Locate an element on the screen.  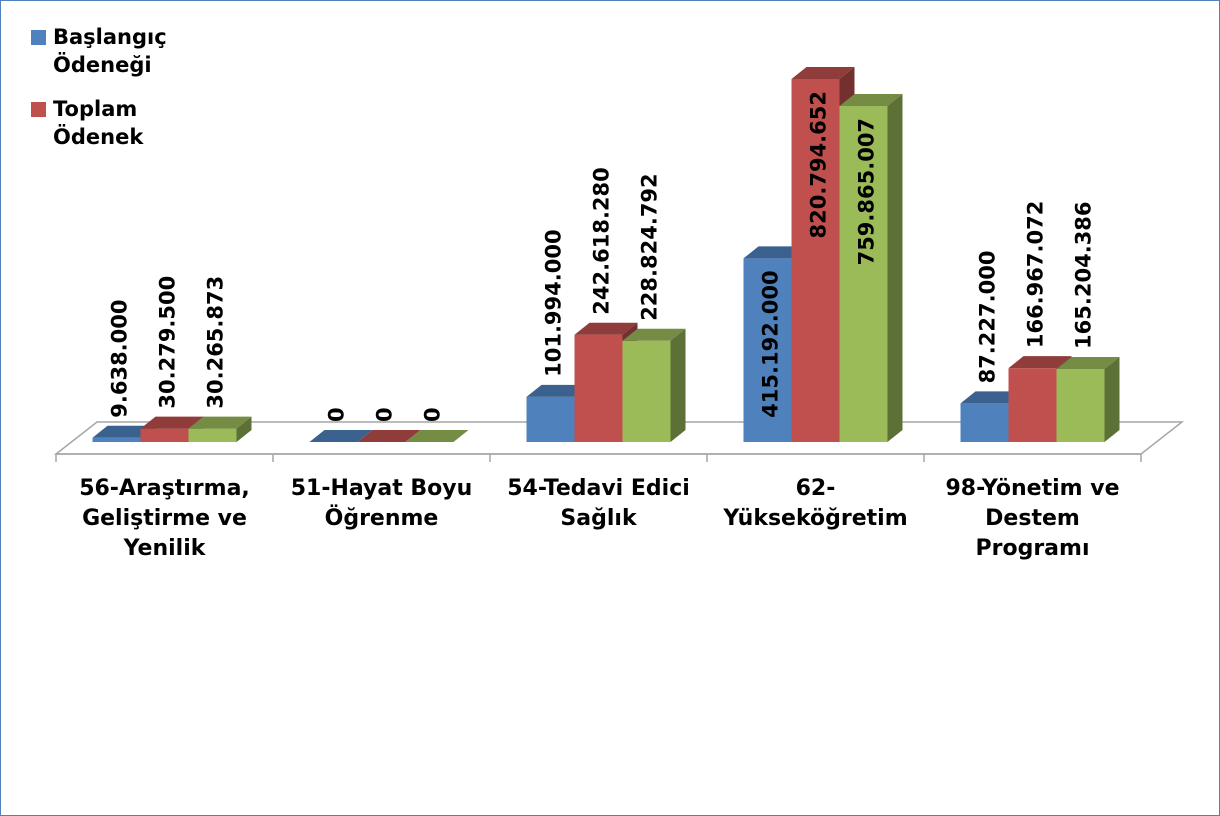
legend-entry: Toplam Ödenek is located at coordinates (127, 123).